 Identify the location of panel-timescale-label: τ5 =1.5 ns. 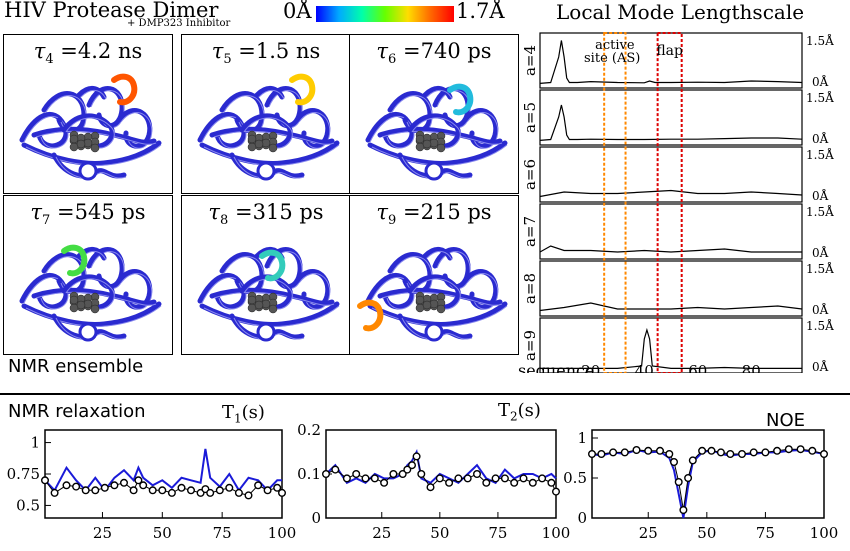
(266, 53).